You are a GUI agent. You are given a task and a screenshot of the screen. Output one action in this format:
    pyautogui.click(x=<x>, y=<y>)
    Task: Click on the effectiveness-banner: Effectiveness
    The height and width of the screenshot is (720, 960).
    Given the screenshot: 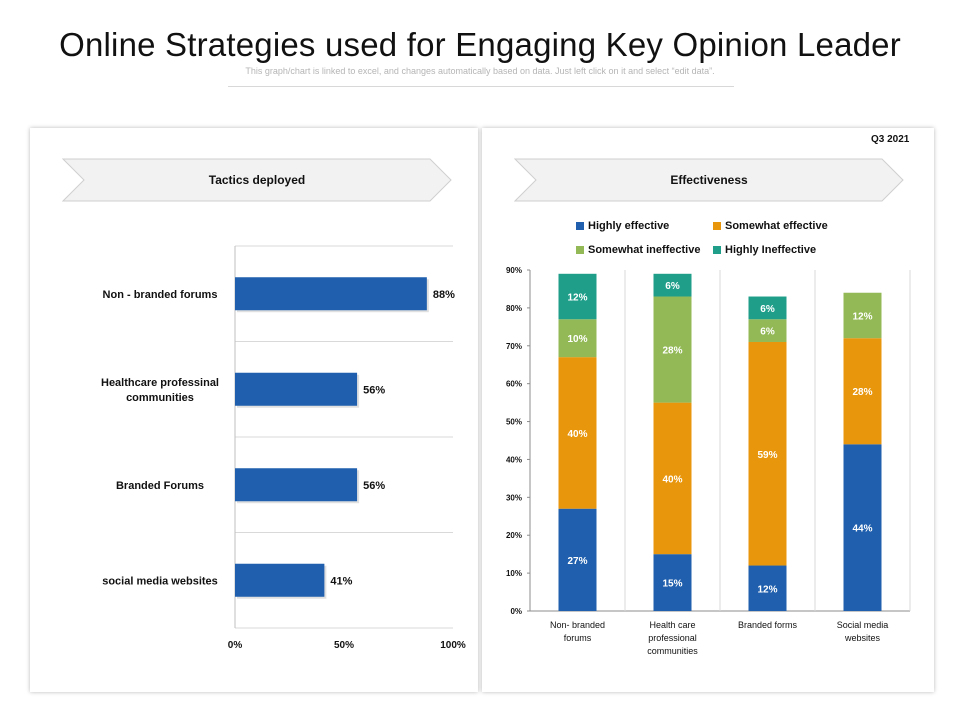 What is the action you would take?
    pyautogui.click(x=709, y=180)
    